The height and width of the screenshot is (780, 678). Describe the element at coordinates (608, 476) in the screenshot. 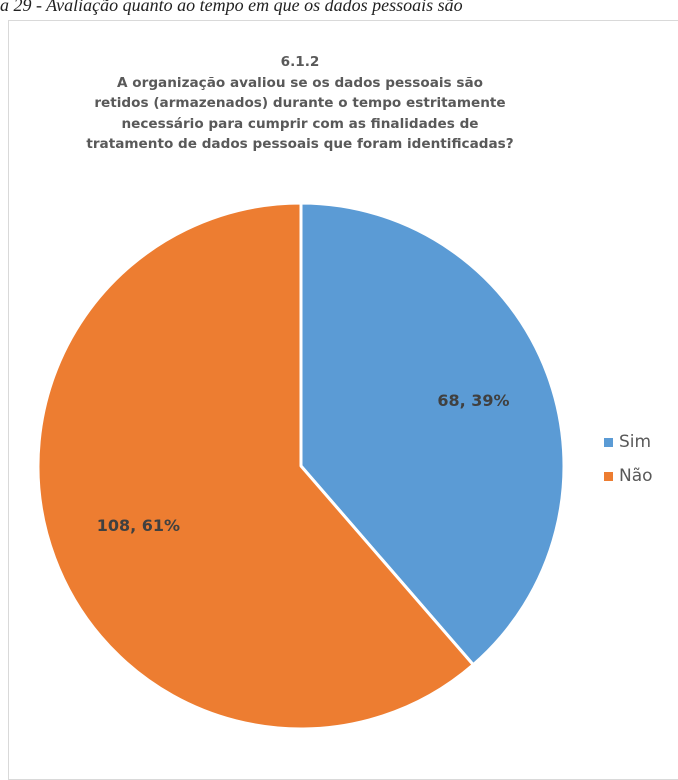

I see `legend-swatch-nao` at that location.